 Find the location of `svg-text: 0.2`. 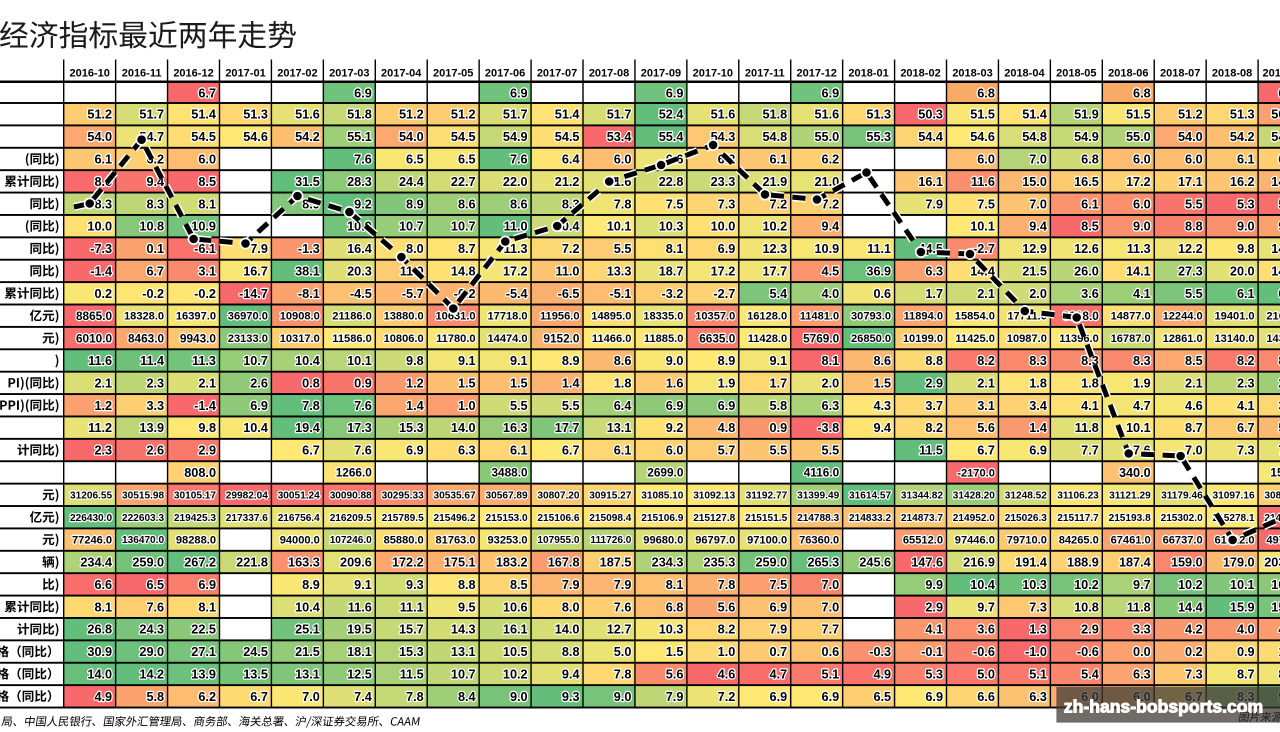

svg-text: 0.2 is located at coordinates (103, 294).